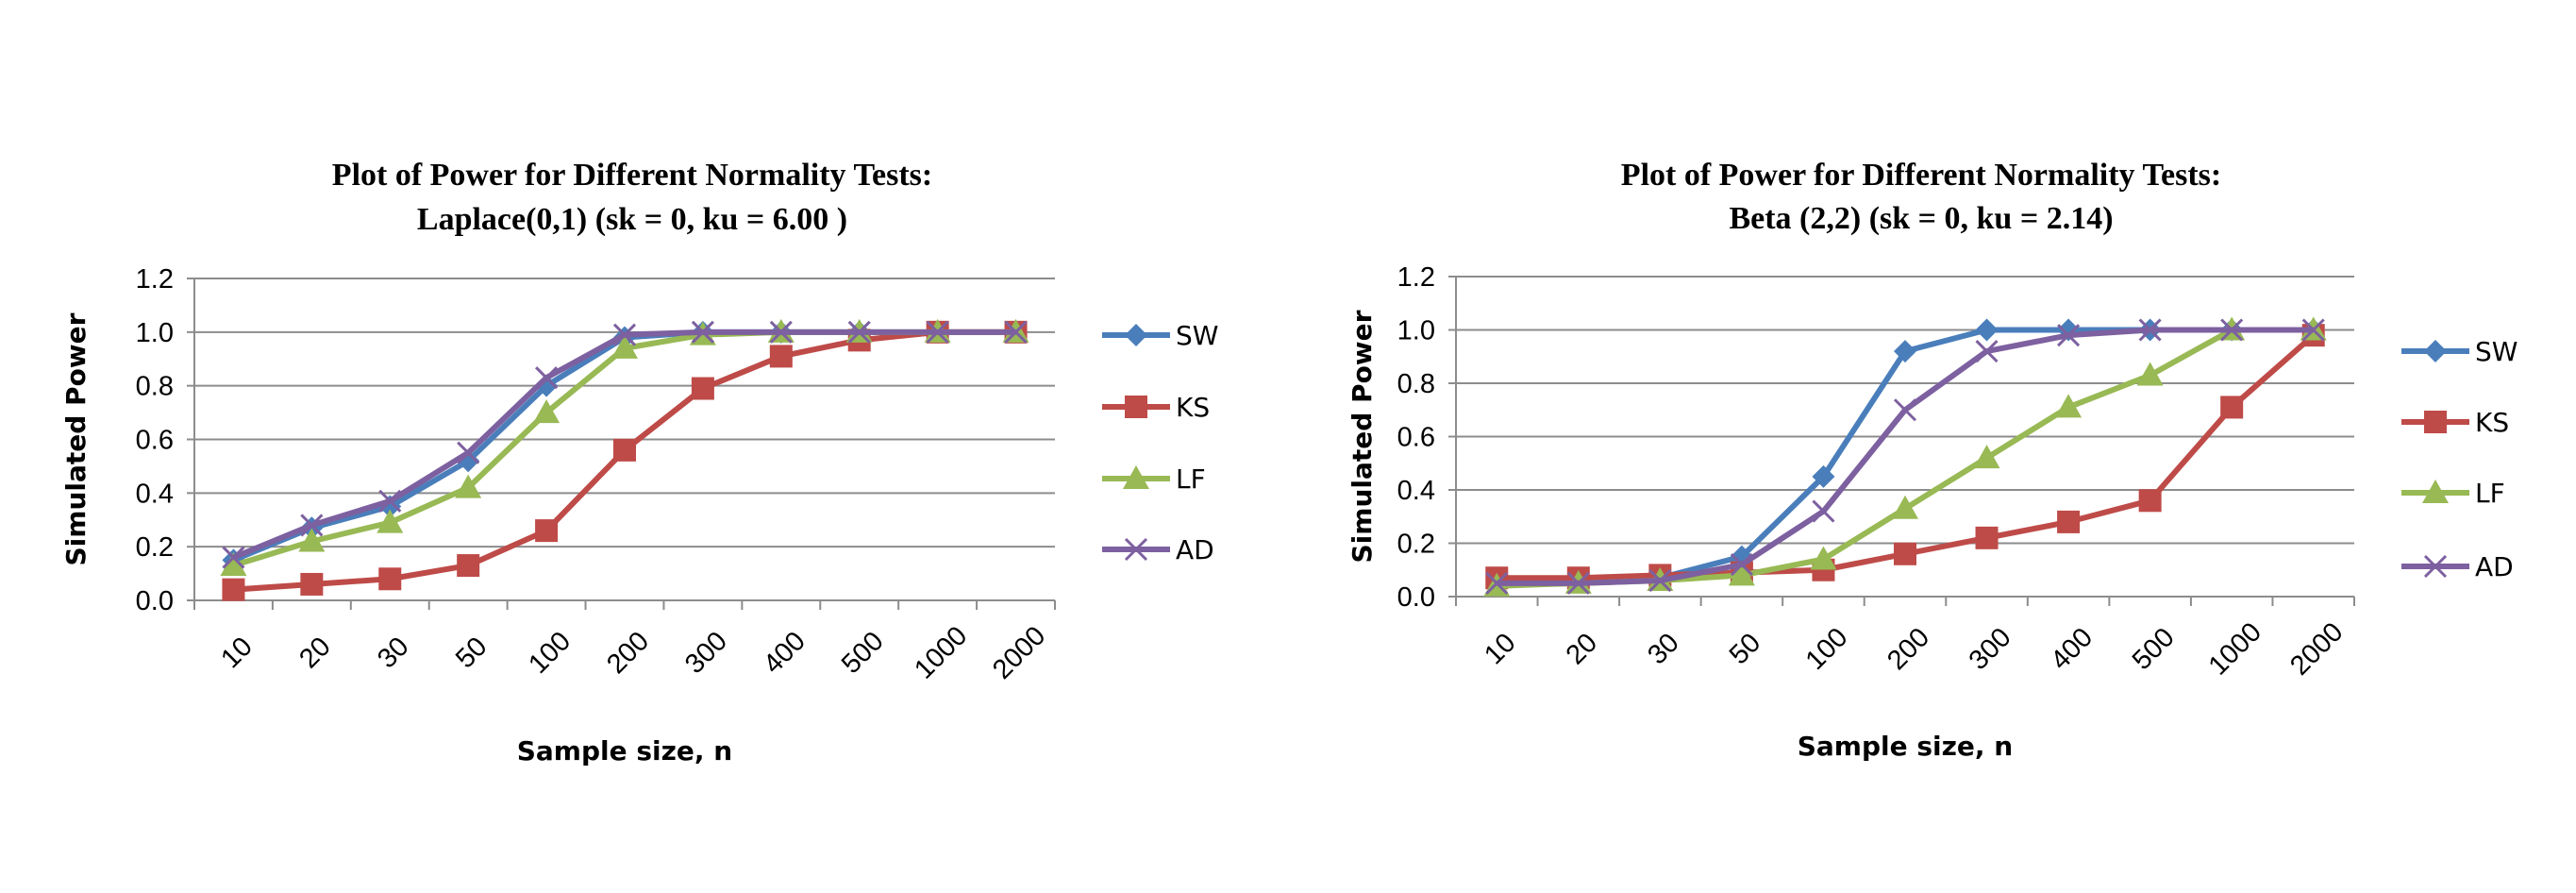 Image resolution: width=2576 pixels, height=893 pixels. What do you see at coordinates (784, 653) in the screenshot?
I see `x-tick-label: 400` at bounding box center [784, 653].